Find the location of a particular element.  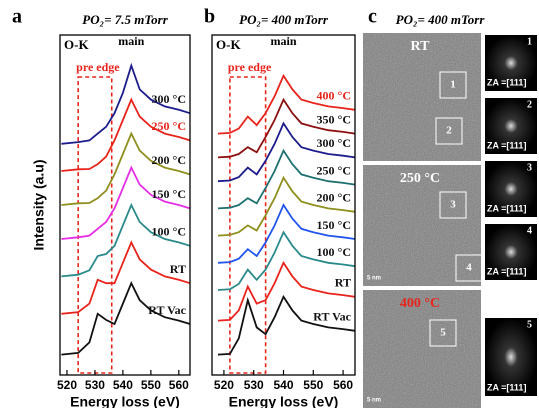

region-number: 4 is located at coordinates (469, 268).